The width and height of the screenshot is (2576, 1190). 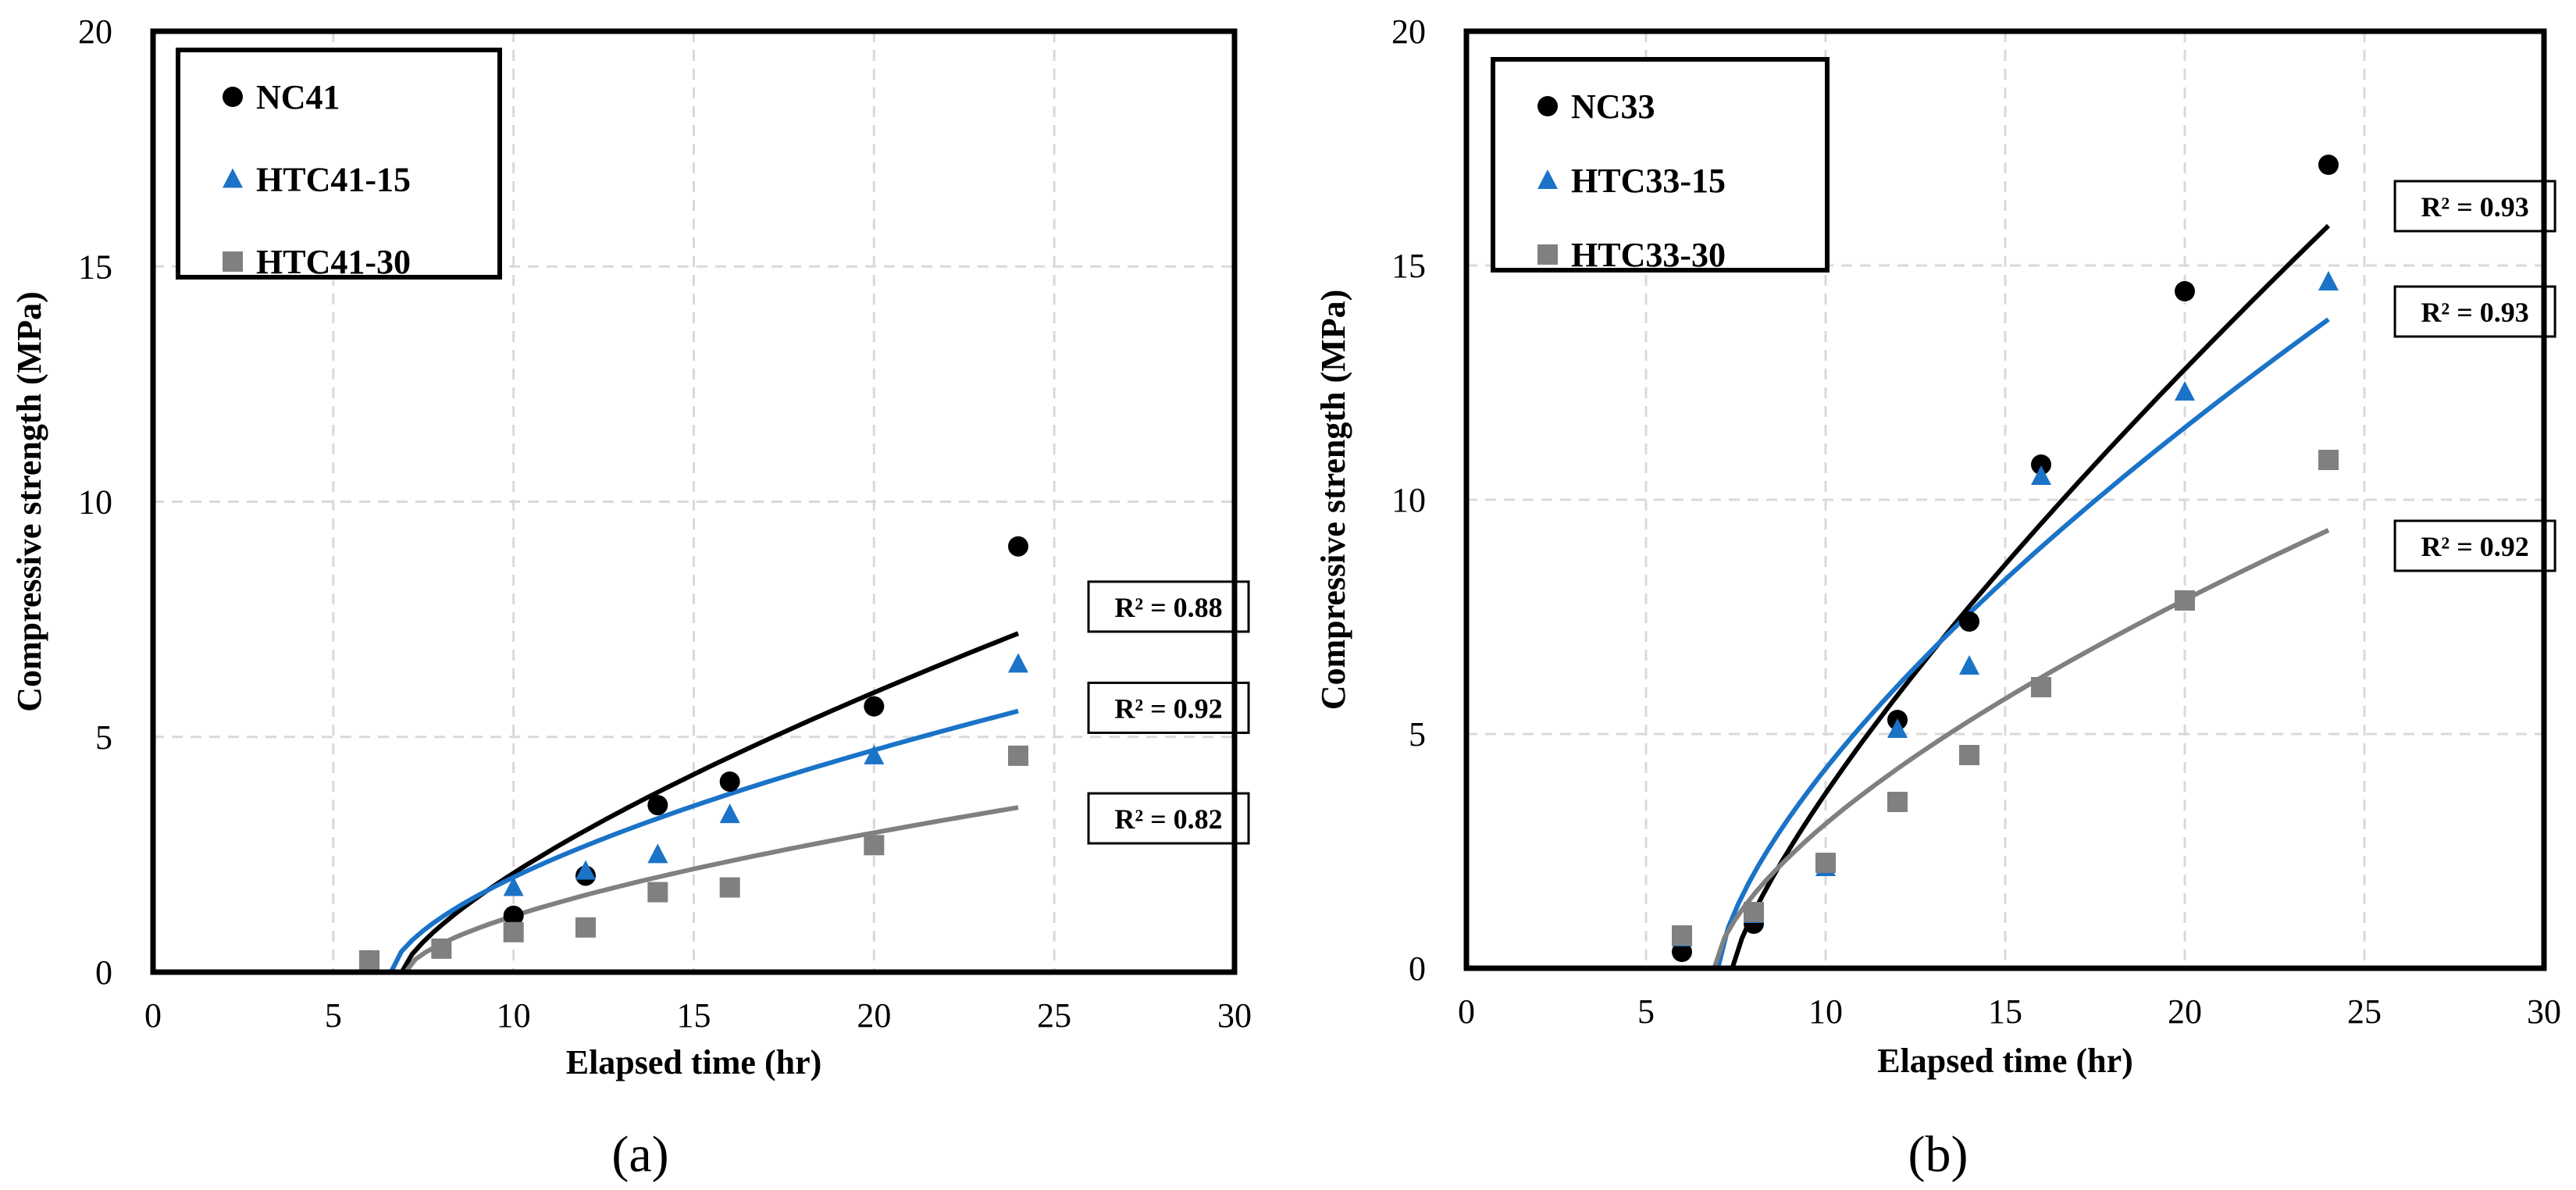 What do you see at coordinates (639, 1154) in the screenshot?
I see `panel-label: (a)` at bounding box center [639, 1154].